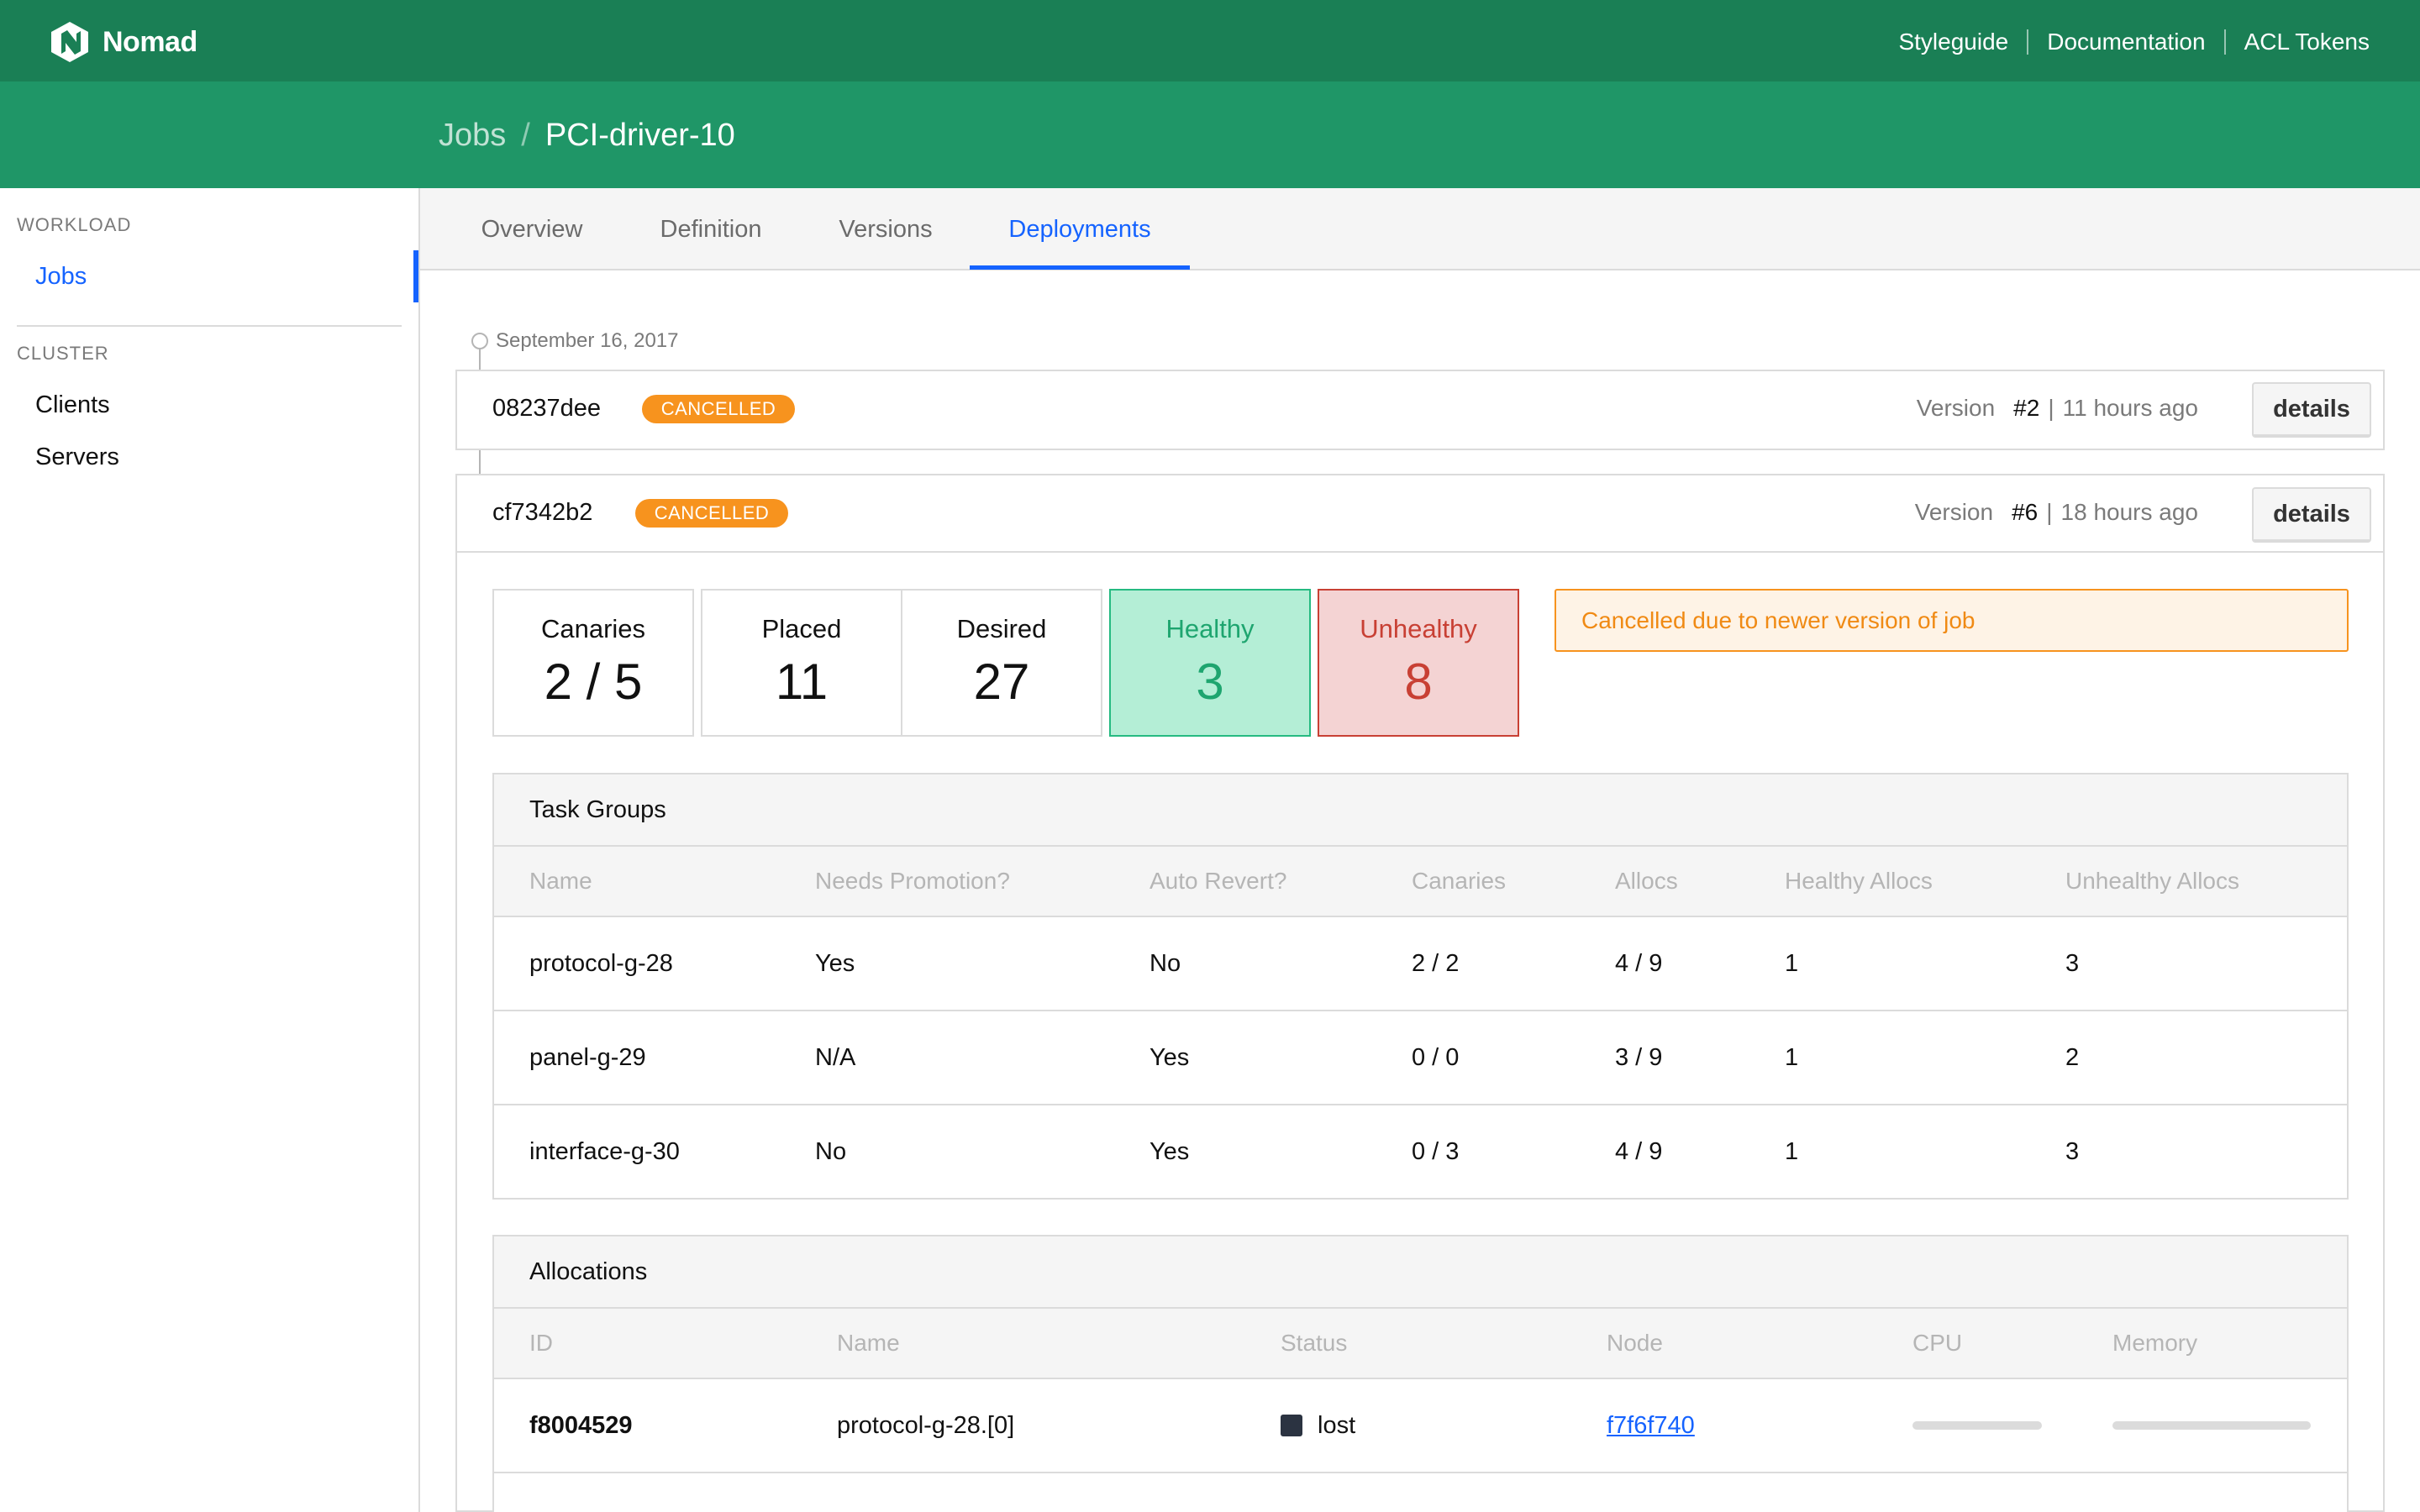  What do you see at coordinates (63, 353) in the screenshot?
I see `sidebar-section-cluster: CLUSTER` at bounding box center [63, 353].